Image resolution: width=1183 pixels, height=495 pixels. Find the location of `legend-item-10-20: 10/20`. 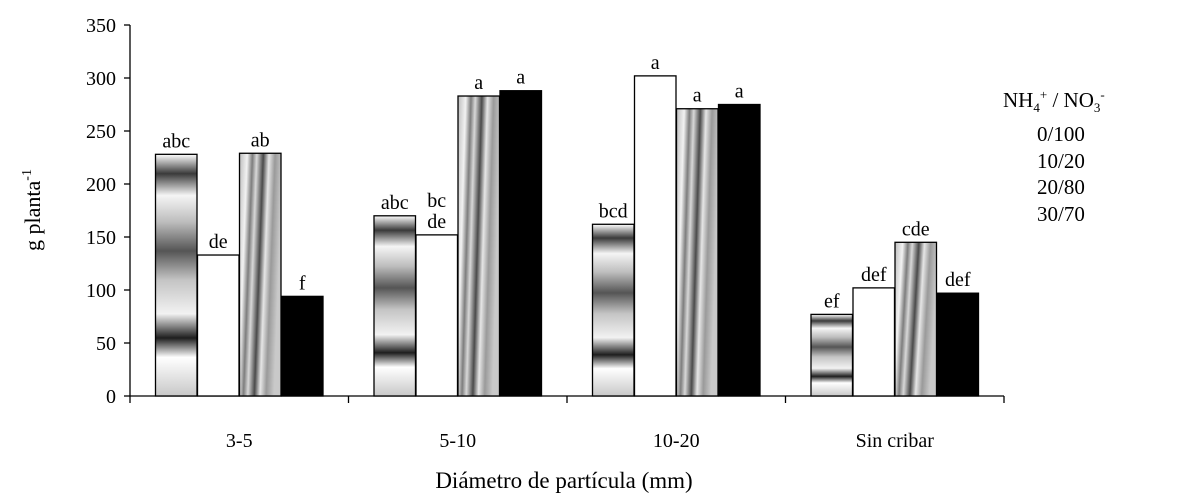

legend-item-10-20: 10/20 is located at coordinates (1061, 160).